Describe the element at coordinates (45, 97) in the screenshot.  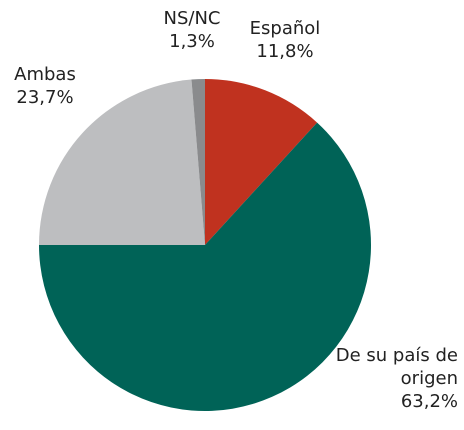
I see `value-label: 23,7%` at that location.